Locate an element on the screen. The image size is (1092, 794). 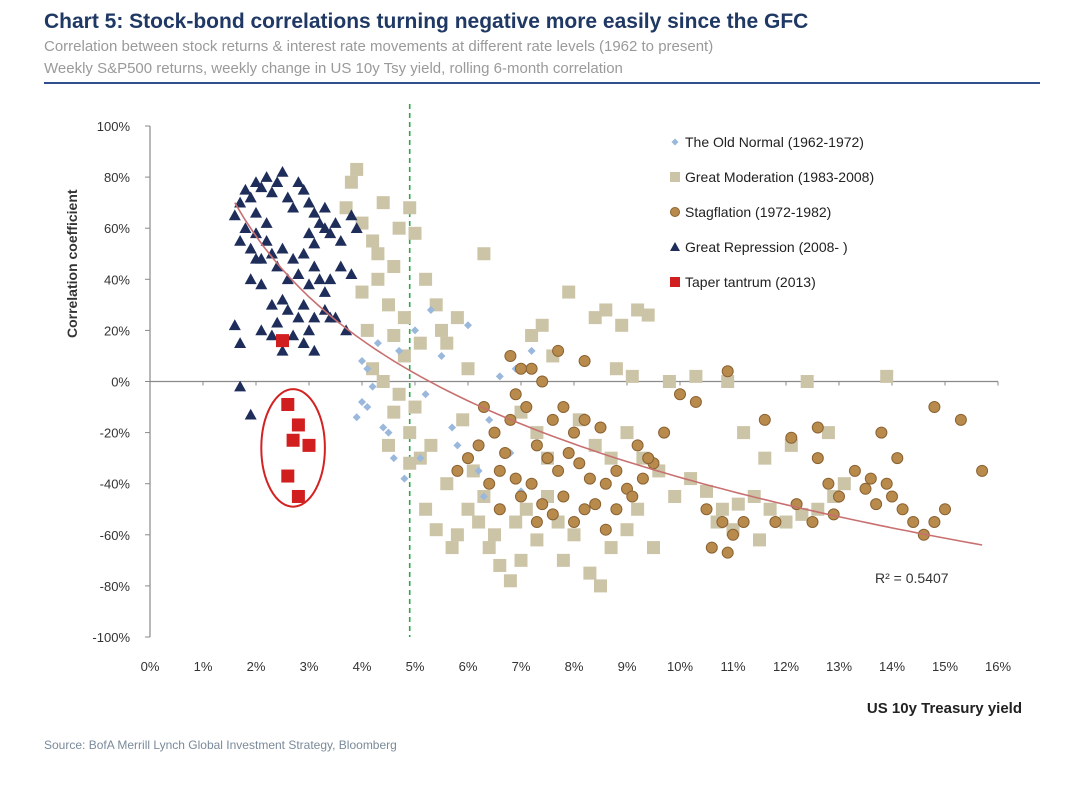
legend-item: Taper tantrum (2013) is located at coordinates (743, 282).